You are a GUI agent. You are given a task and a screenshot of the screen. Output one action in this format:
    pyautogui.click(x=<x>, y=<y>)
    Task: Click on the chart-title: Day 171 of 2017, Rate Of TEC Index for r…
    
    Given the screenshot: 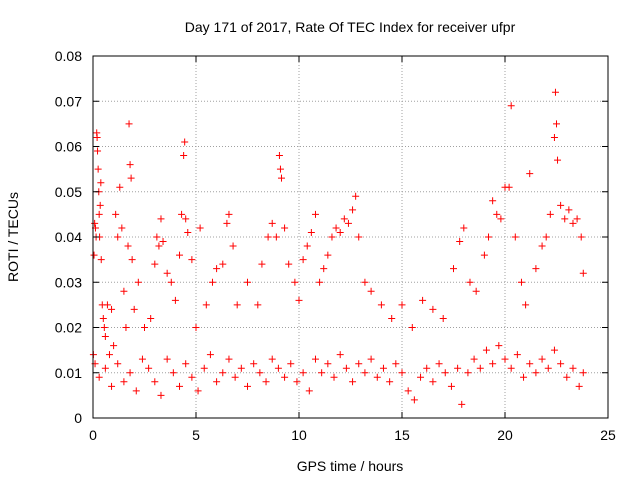 What is the action you would take?
    pyautogui.click(x=350, y=27)
    